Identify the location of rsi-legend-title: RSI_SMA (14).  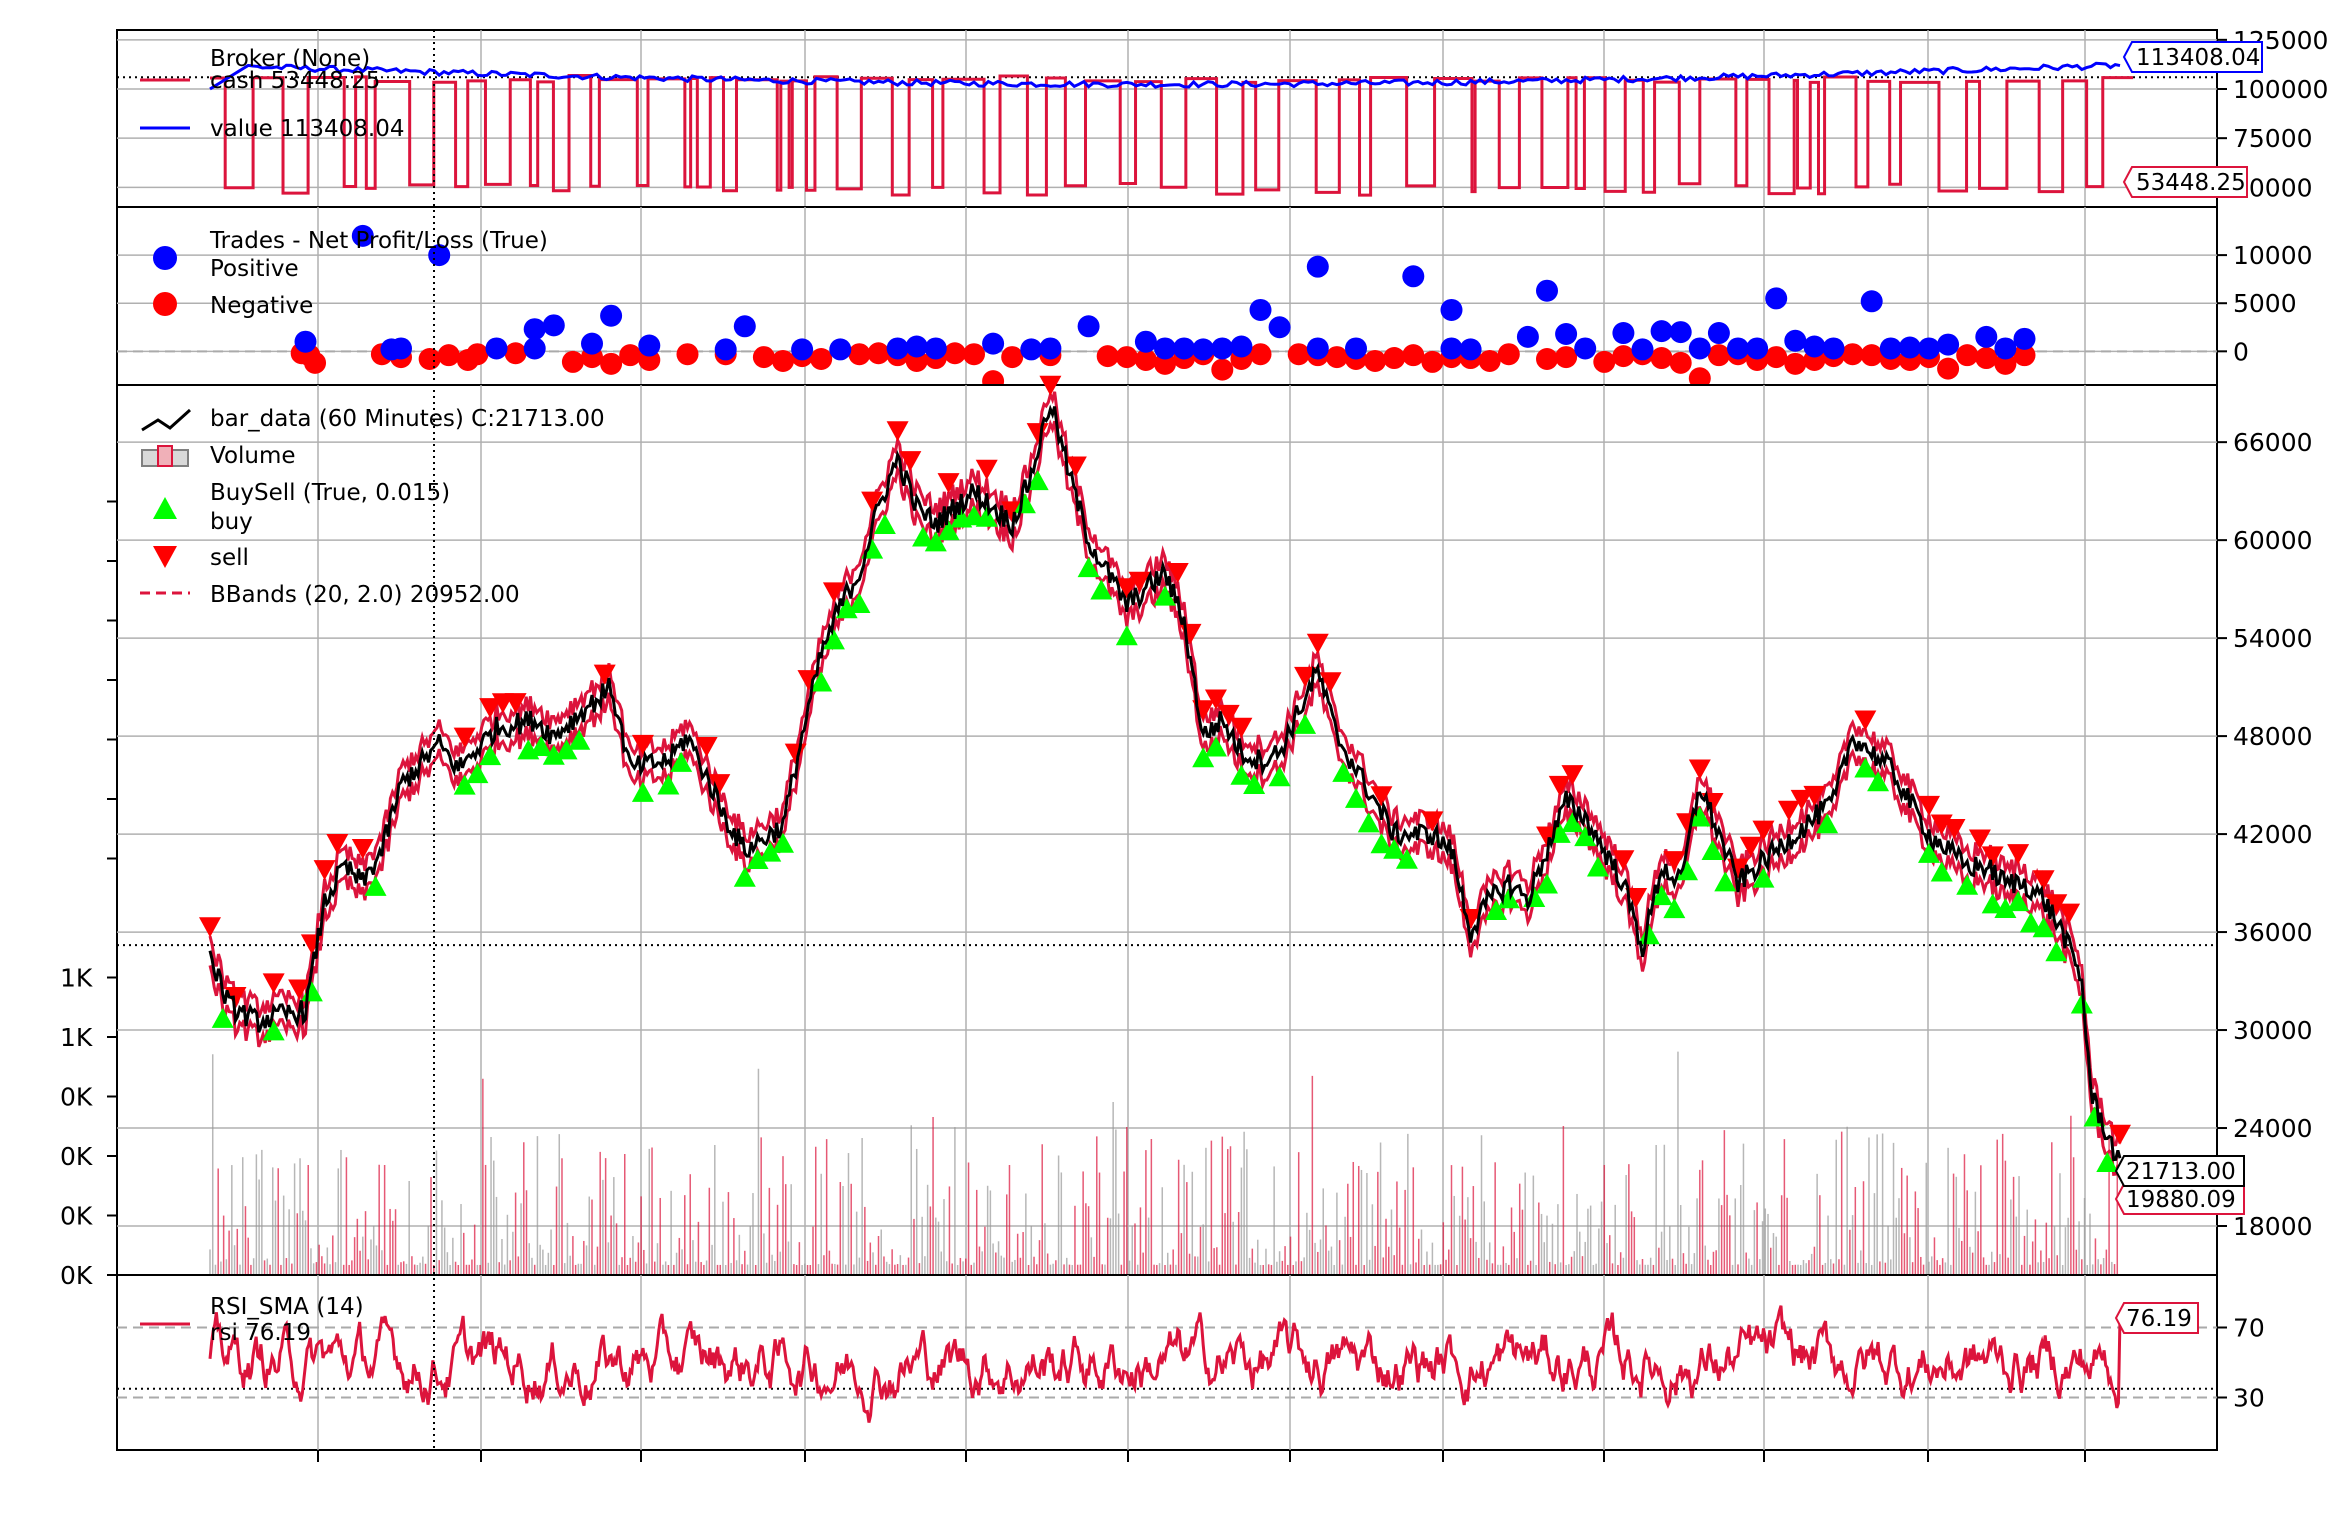
(287, 1307).